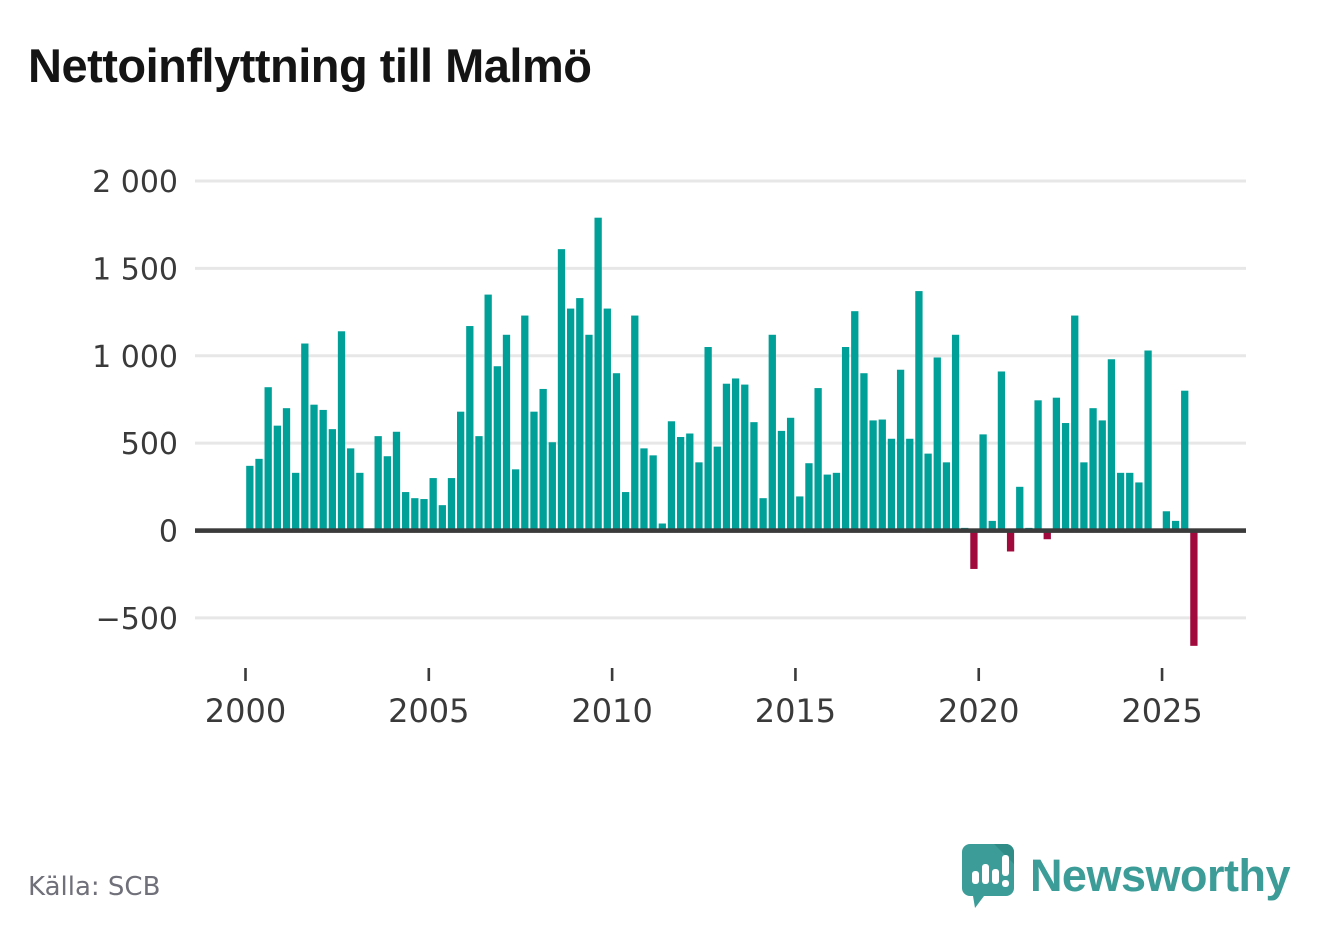 The width and height of the screenshot is (1322, 939). What do you see at coordinates (1125, 876) in the screenshot?
I see `brand-footer: Newsworthy` at bounding box center [1125, 876].